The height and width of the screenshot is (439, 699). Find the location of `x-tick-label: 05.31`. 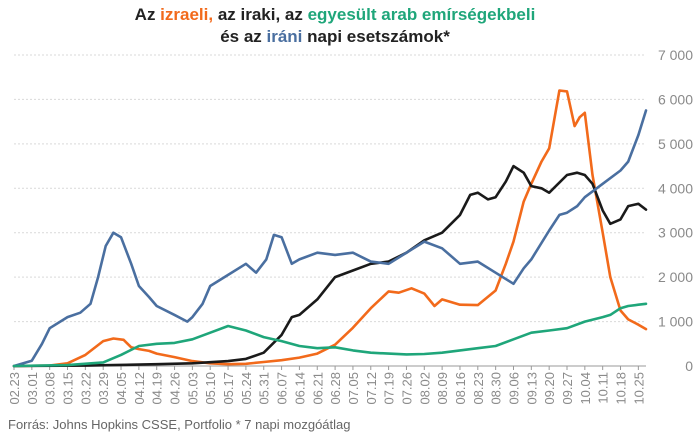

x-tick-label: 05.31 is located at coordinates (264, 388).